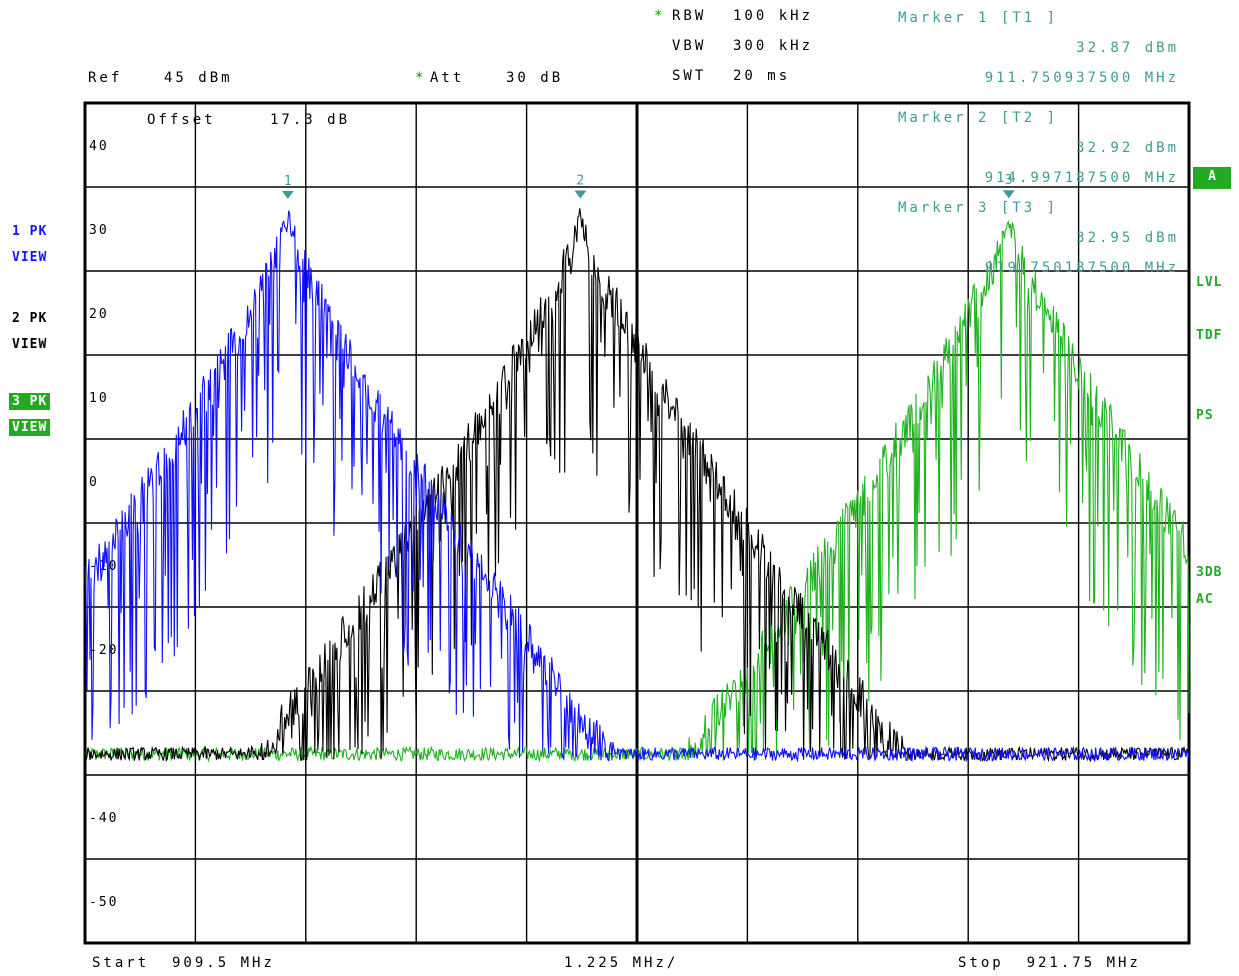  I want to click on vbw-label: VBW, so click(689, 46).